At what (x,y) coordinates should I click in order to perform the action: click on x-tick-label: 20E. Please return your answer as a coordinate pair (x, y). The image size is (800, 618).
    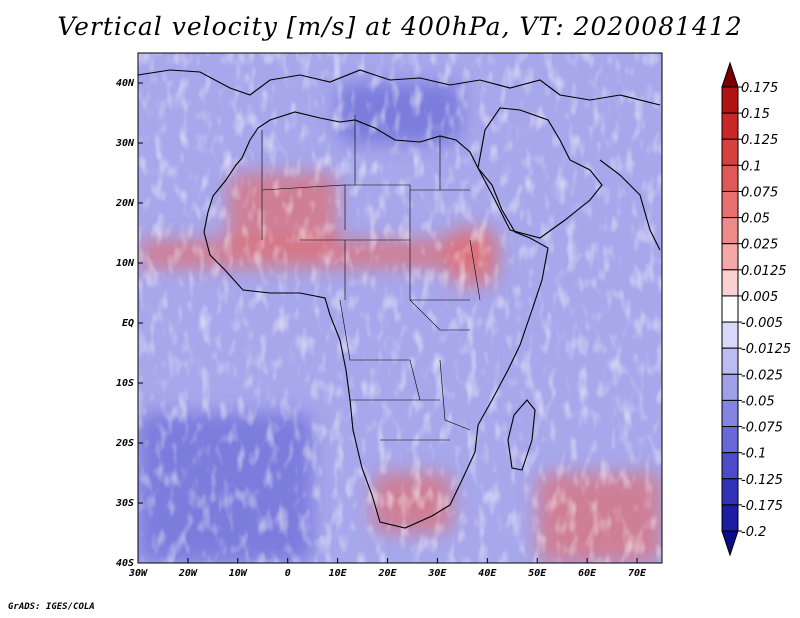
    Looking at the image, I should click on (387, 573).